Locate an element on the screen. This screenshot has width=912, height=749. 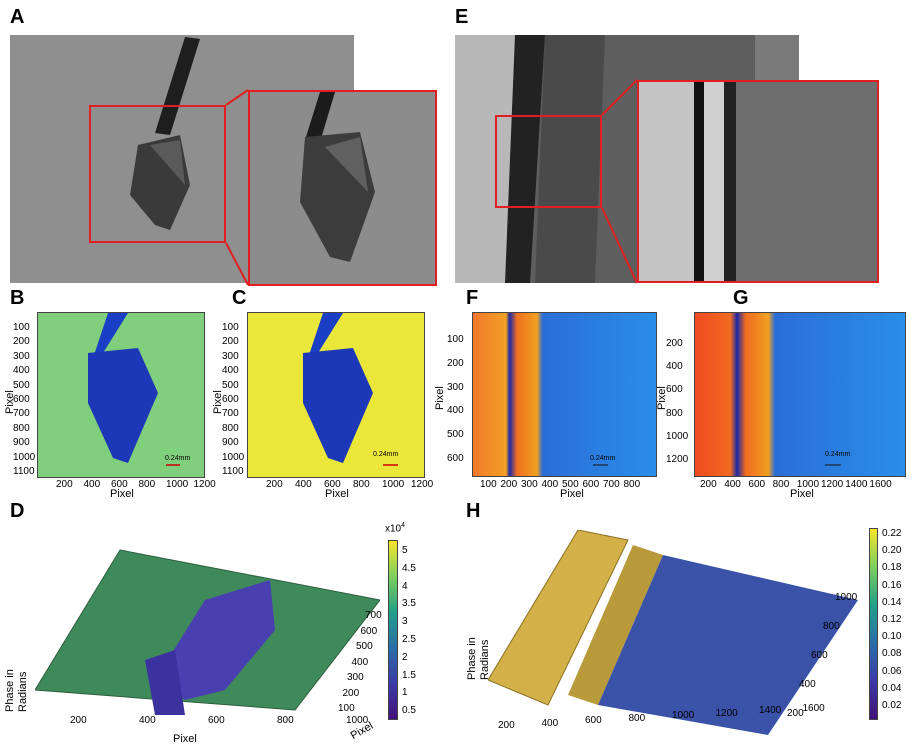
C-y-tick: 1000 is located at coordinates (233, 457).